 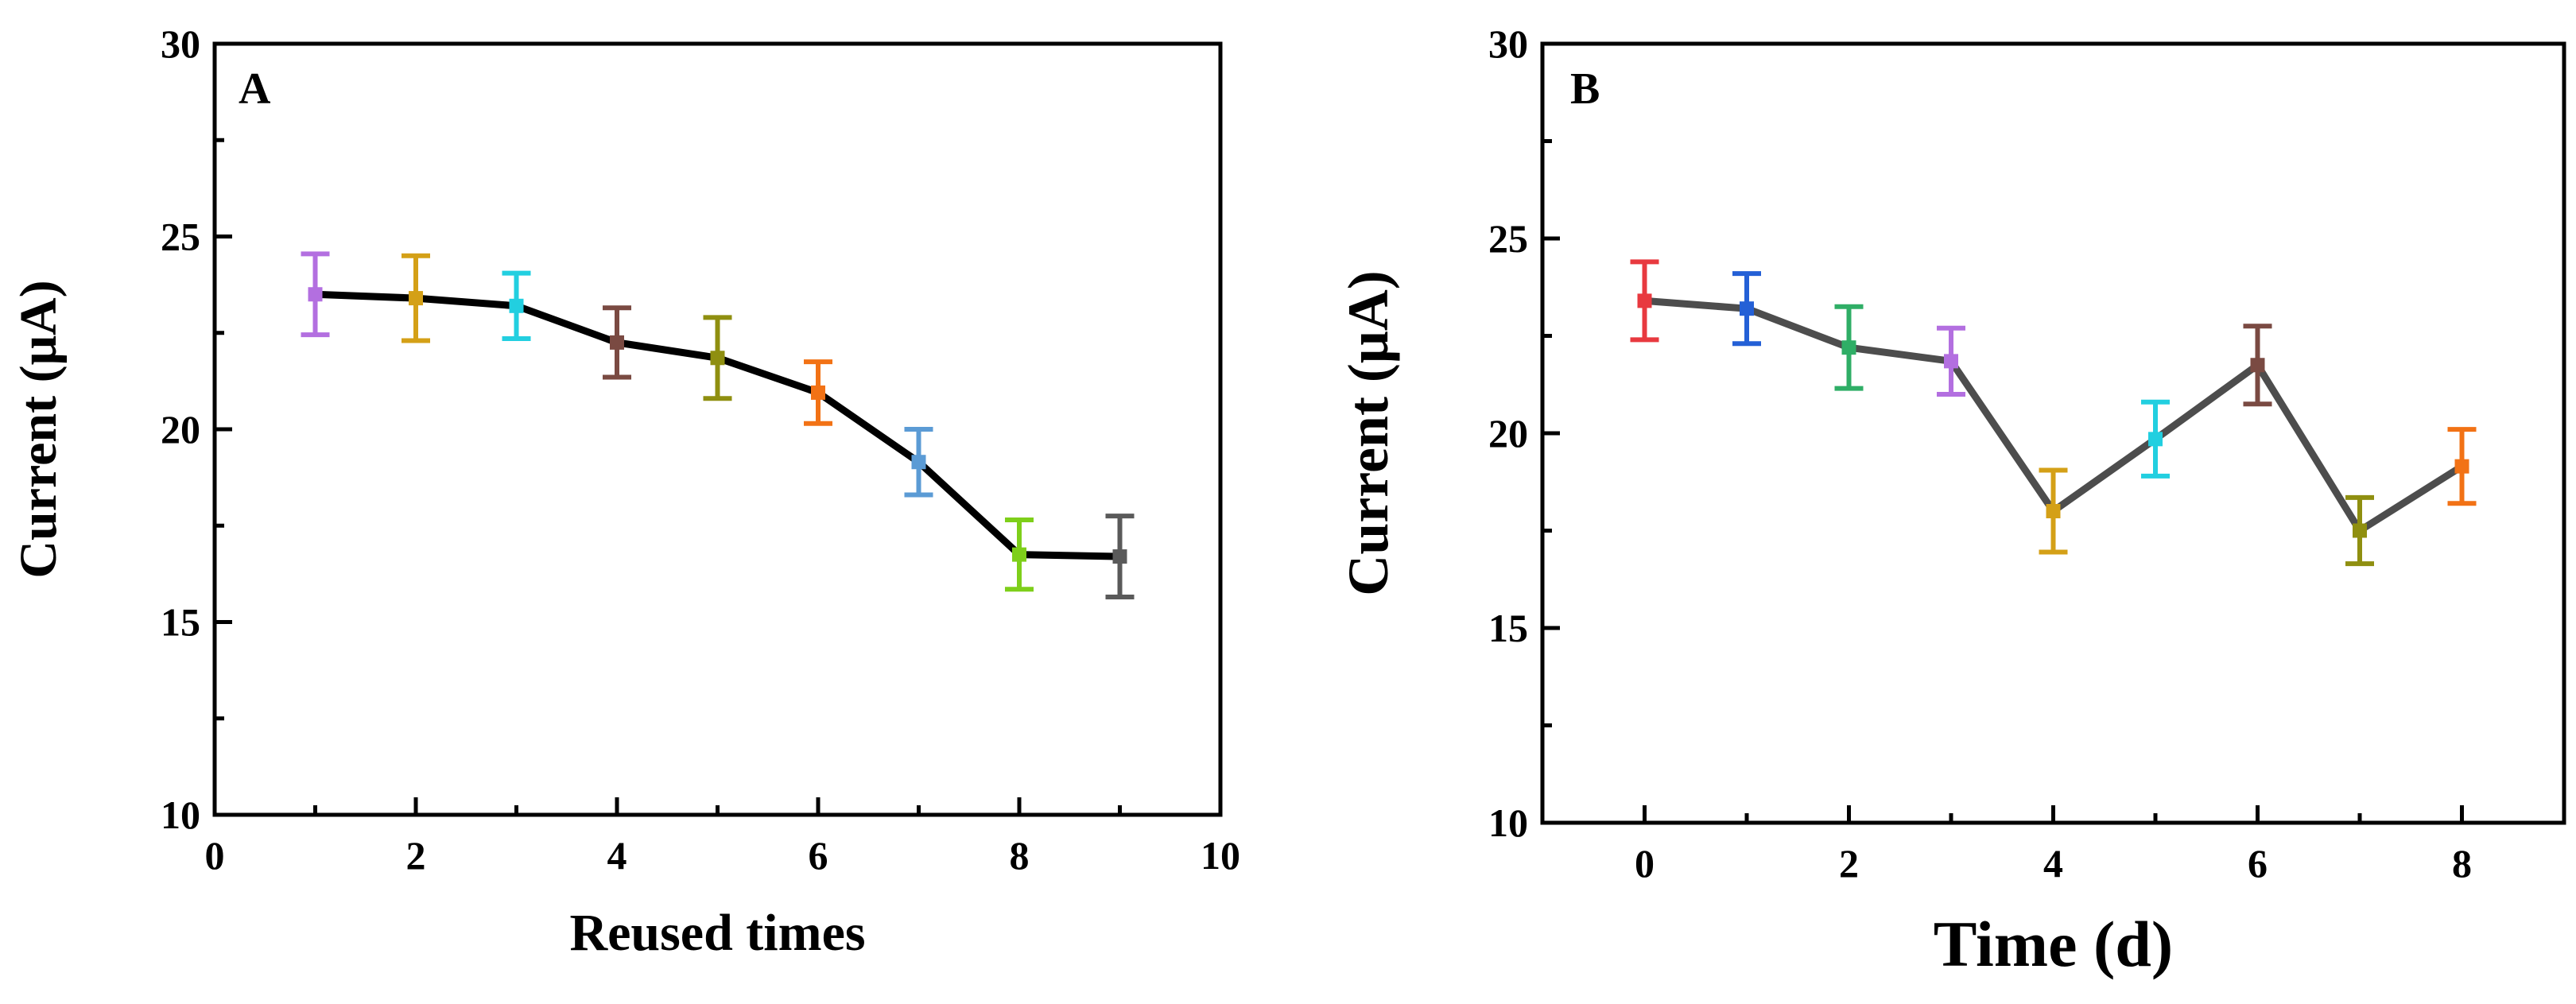 I want to click on panel-letter: A, so click(x=255, y=89).